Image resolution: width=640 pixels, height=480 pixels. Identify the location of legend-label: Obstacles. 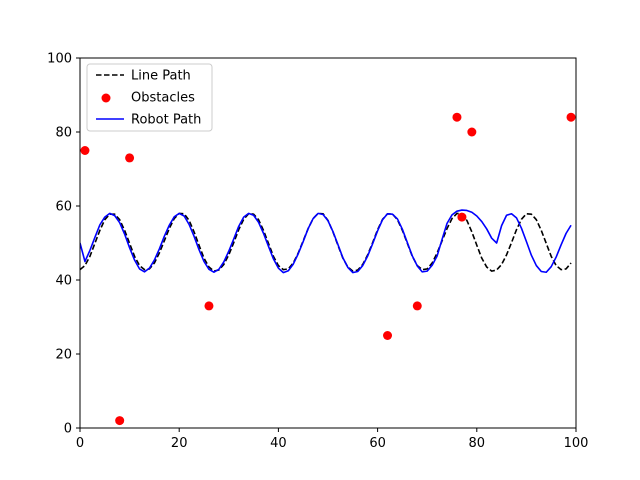
(163, 98).